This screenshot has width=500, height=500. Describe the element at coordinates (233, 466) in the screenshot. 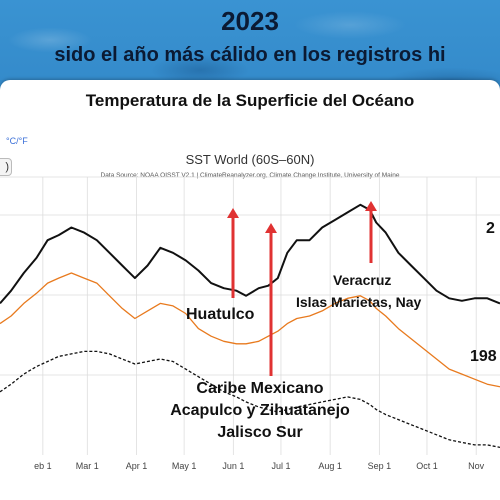

I see `x-tick-label: Jun 1` at that location.